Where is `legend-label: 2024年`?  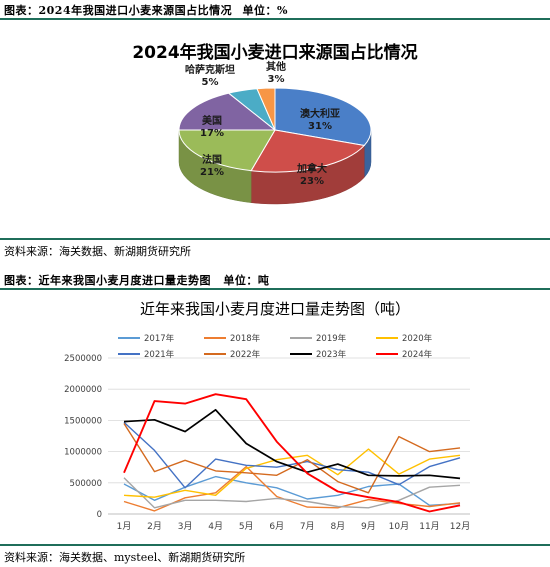
legend-label: 2024年 is located at coordinates (417, 354).